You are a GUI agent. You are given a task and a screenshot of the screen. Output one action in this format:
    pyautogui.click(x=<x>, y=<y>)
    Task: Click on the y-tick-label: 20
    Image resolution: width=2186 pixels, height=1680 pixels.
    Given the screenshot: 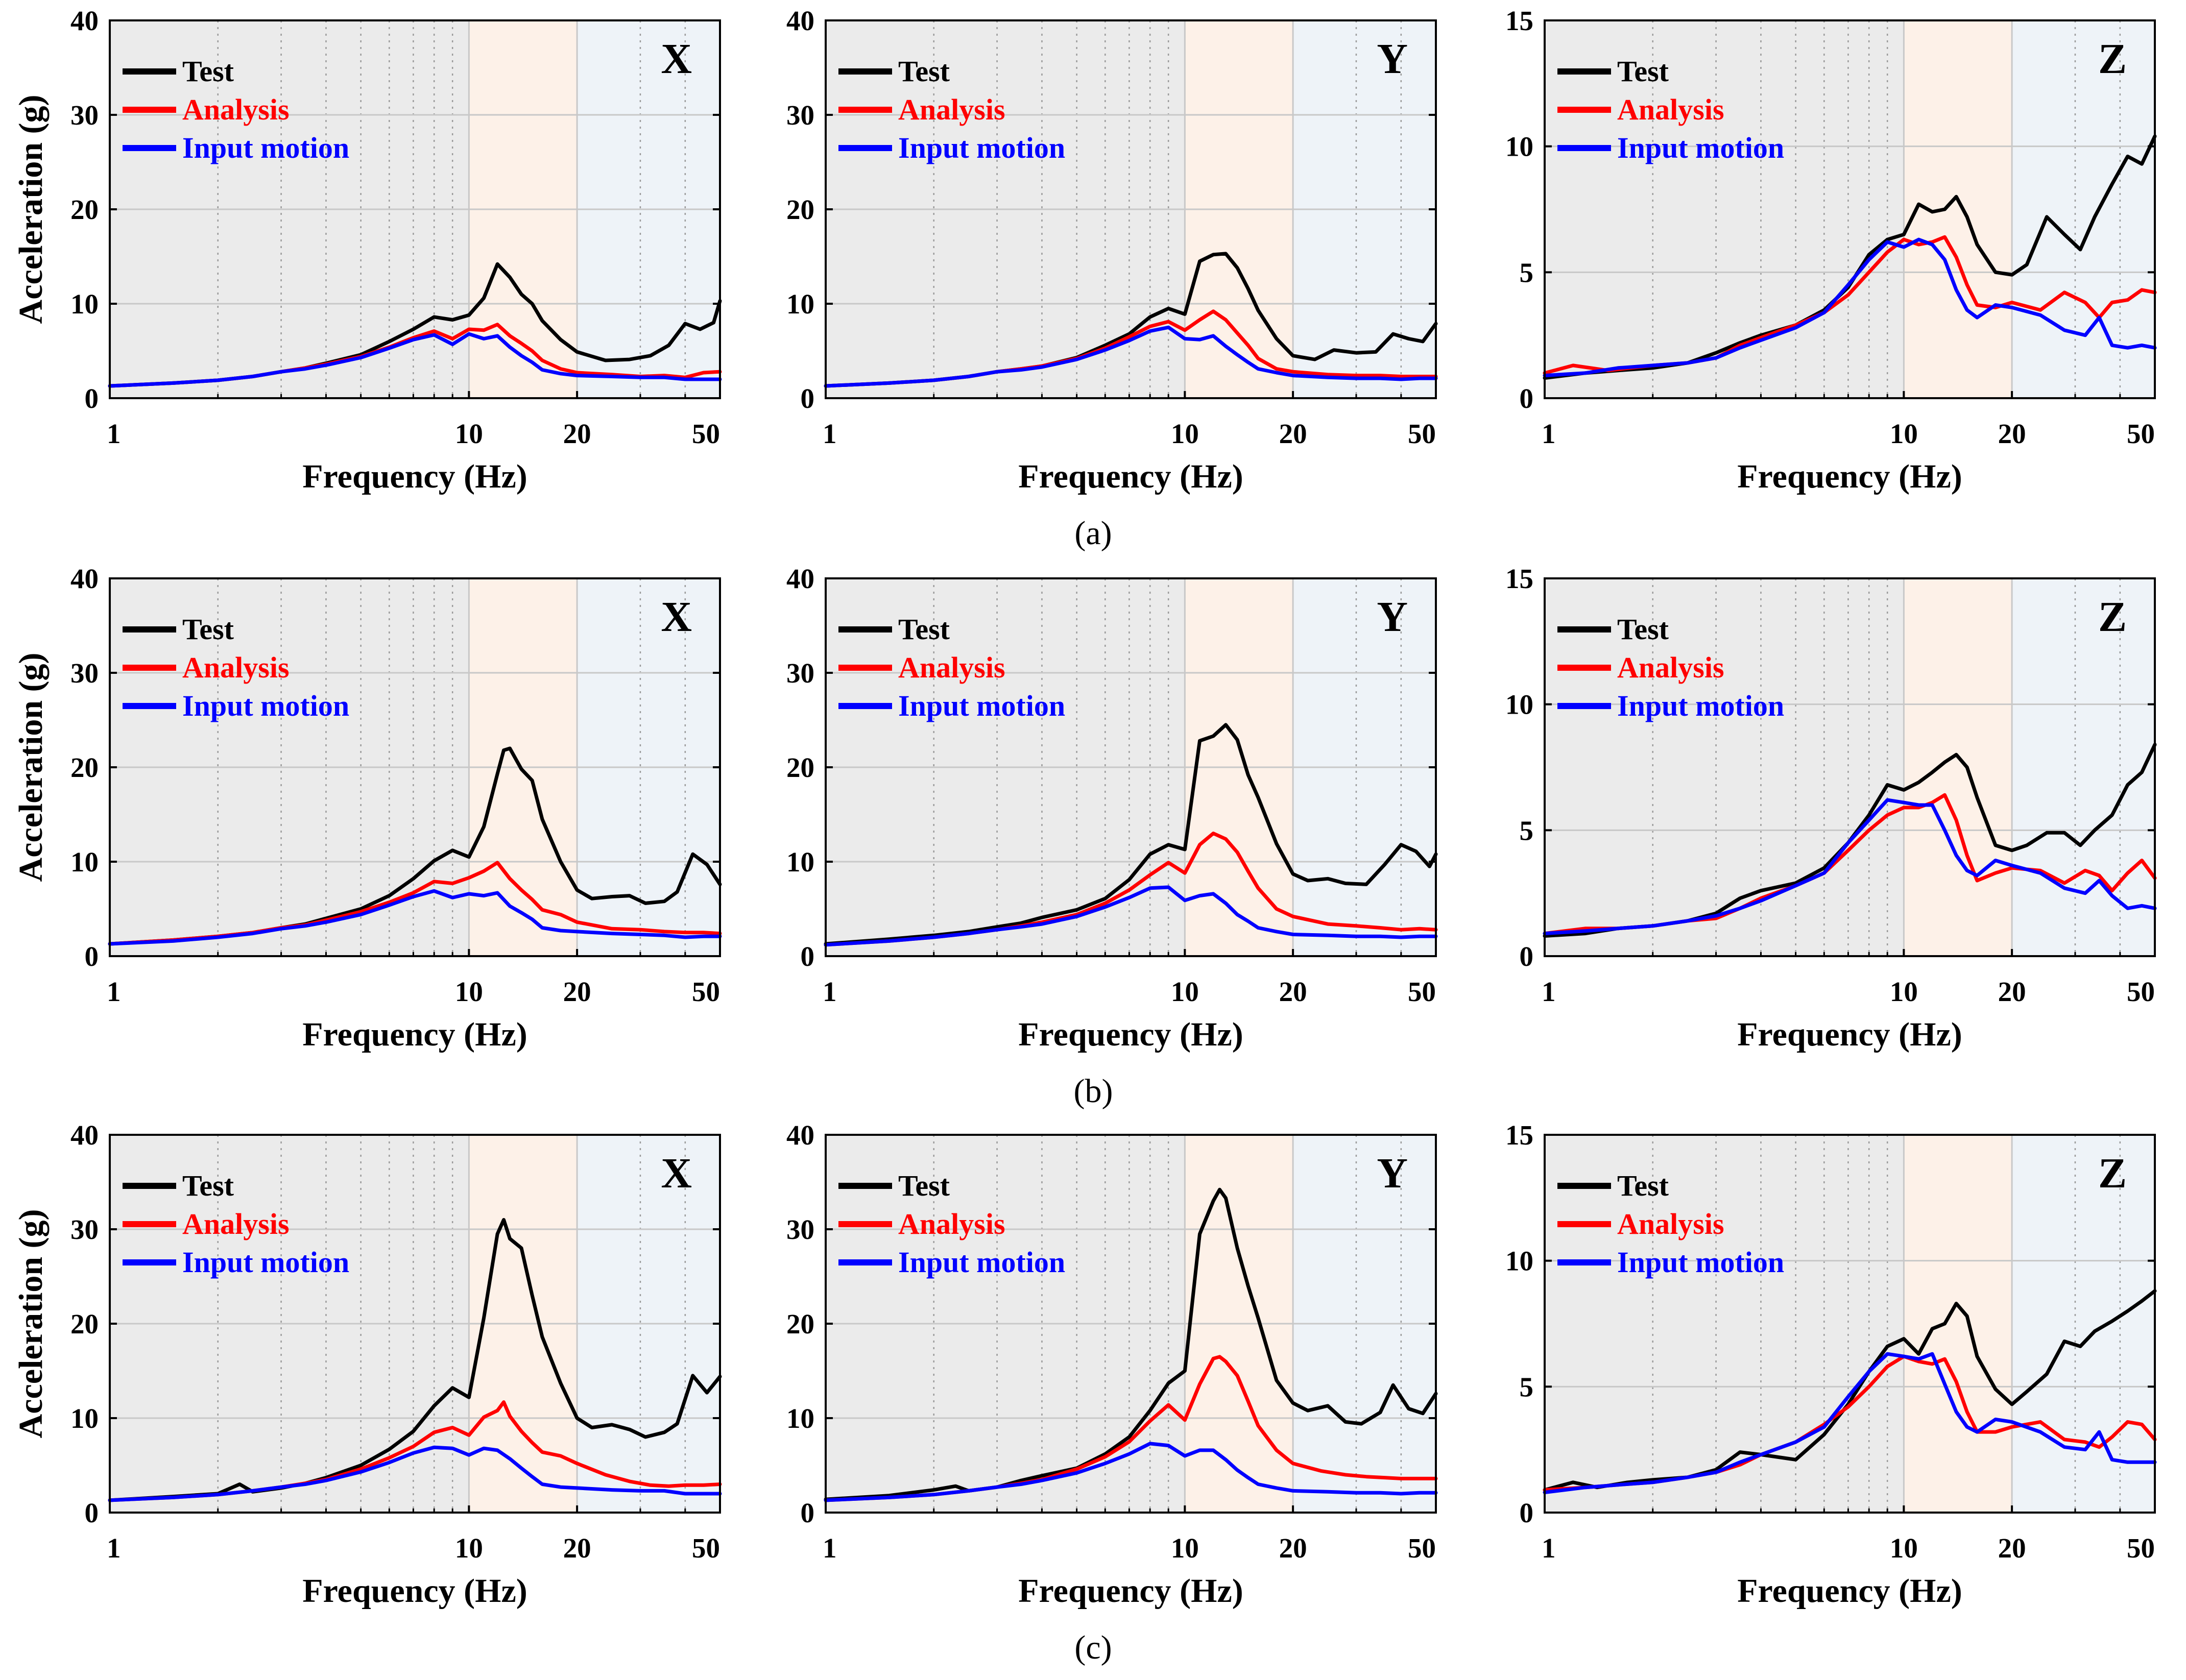 What is the action you would take?
    pyautogui.click(x=800, y=767)
    